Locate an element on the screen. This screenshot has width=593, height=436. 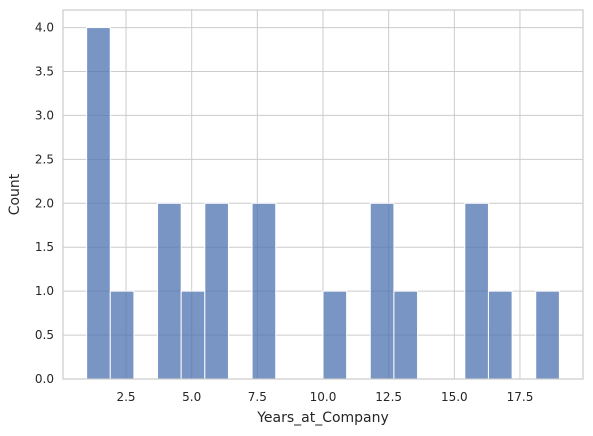
y-tick-label: 0.5 is located at coordinates (44, 335).